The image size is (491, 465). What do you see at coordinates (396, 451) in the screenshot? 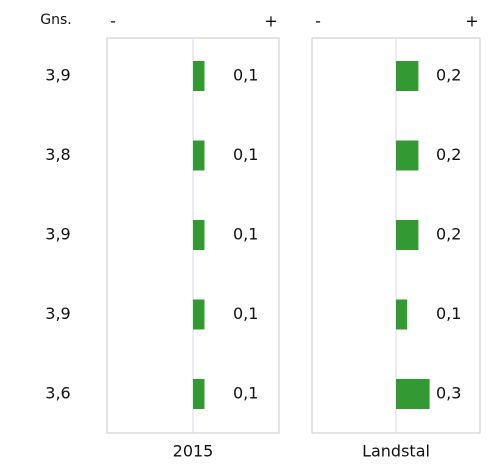
I see `x-axis-label: Landstal` at bounding box center [396, 451].